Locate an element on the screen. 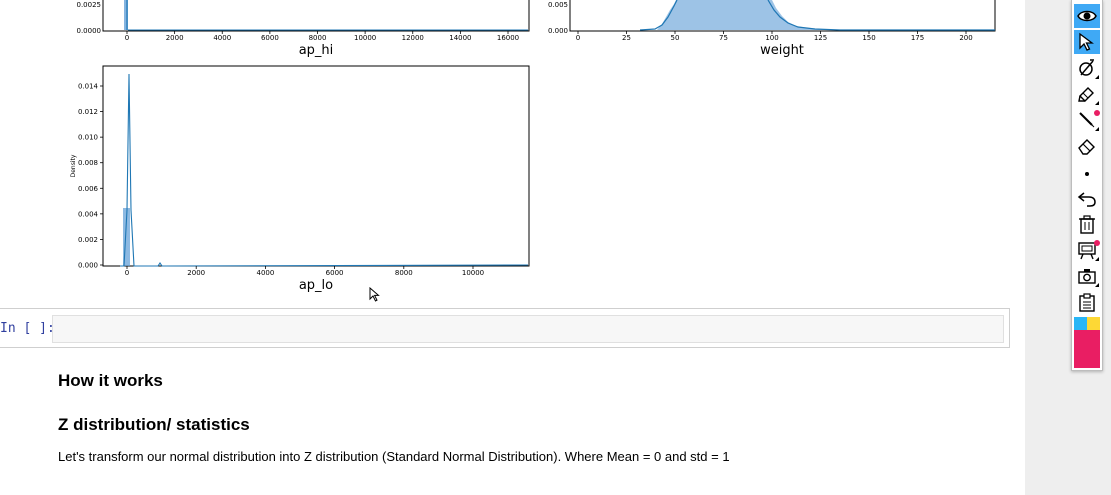 Image resolution: width=1111 pixels, height=495 pixels. highlighter-icon is located at coordinates (1087, 94).